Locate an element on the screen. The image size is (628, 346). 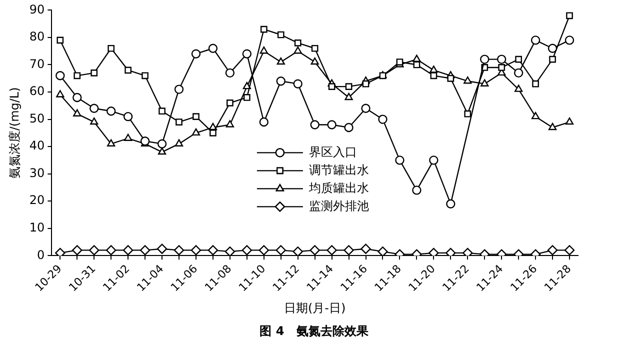
y-tick-label: 60 is located at coordinates (37, 91).